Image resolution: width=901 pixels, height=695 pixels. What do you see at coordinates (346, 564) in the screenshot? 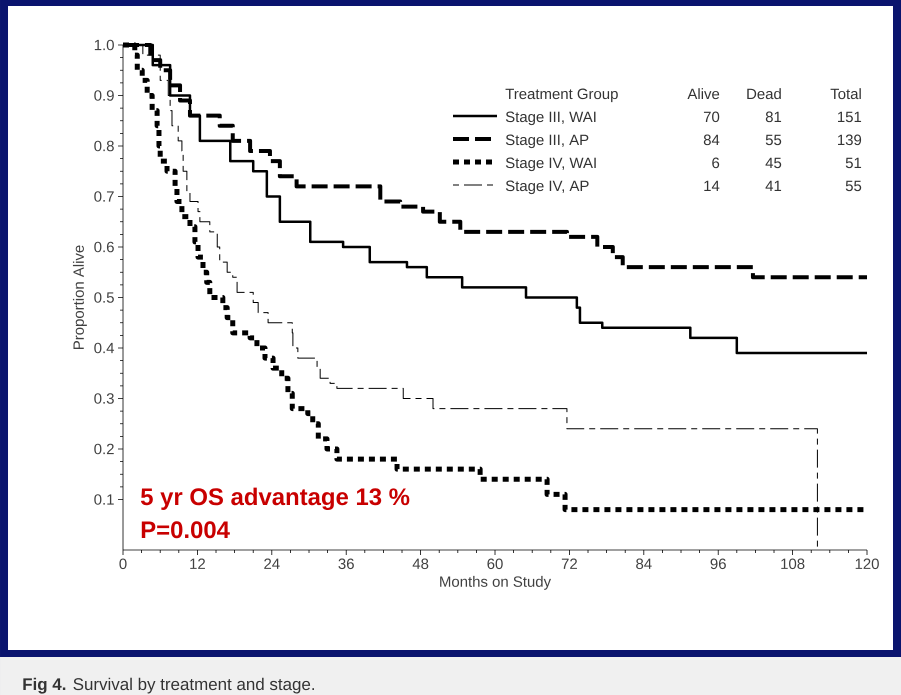
I see `x-tick-label: 36` at bounding box center [346, 564].